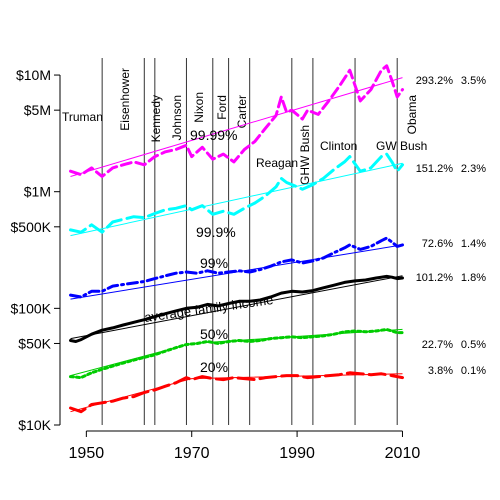  I want to click on president-label-truman: Truman, so click(82, 117).